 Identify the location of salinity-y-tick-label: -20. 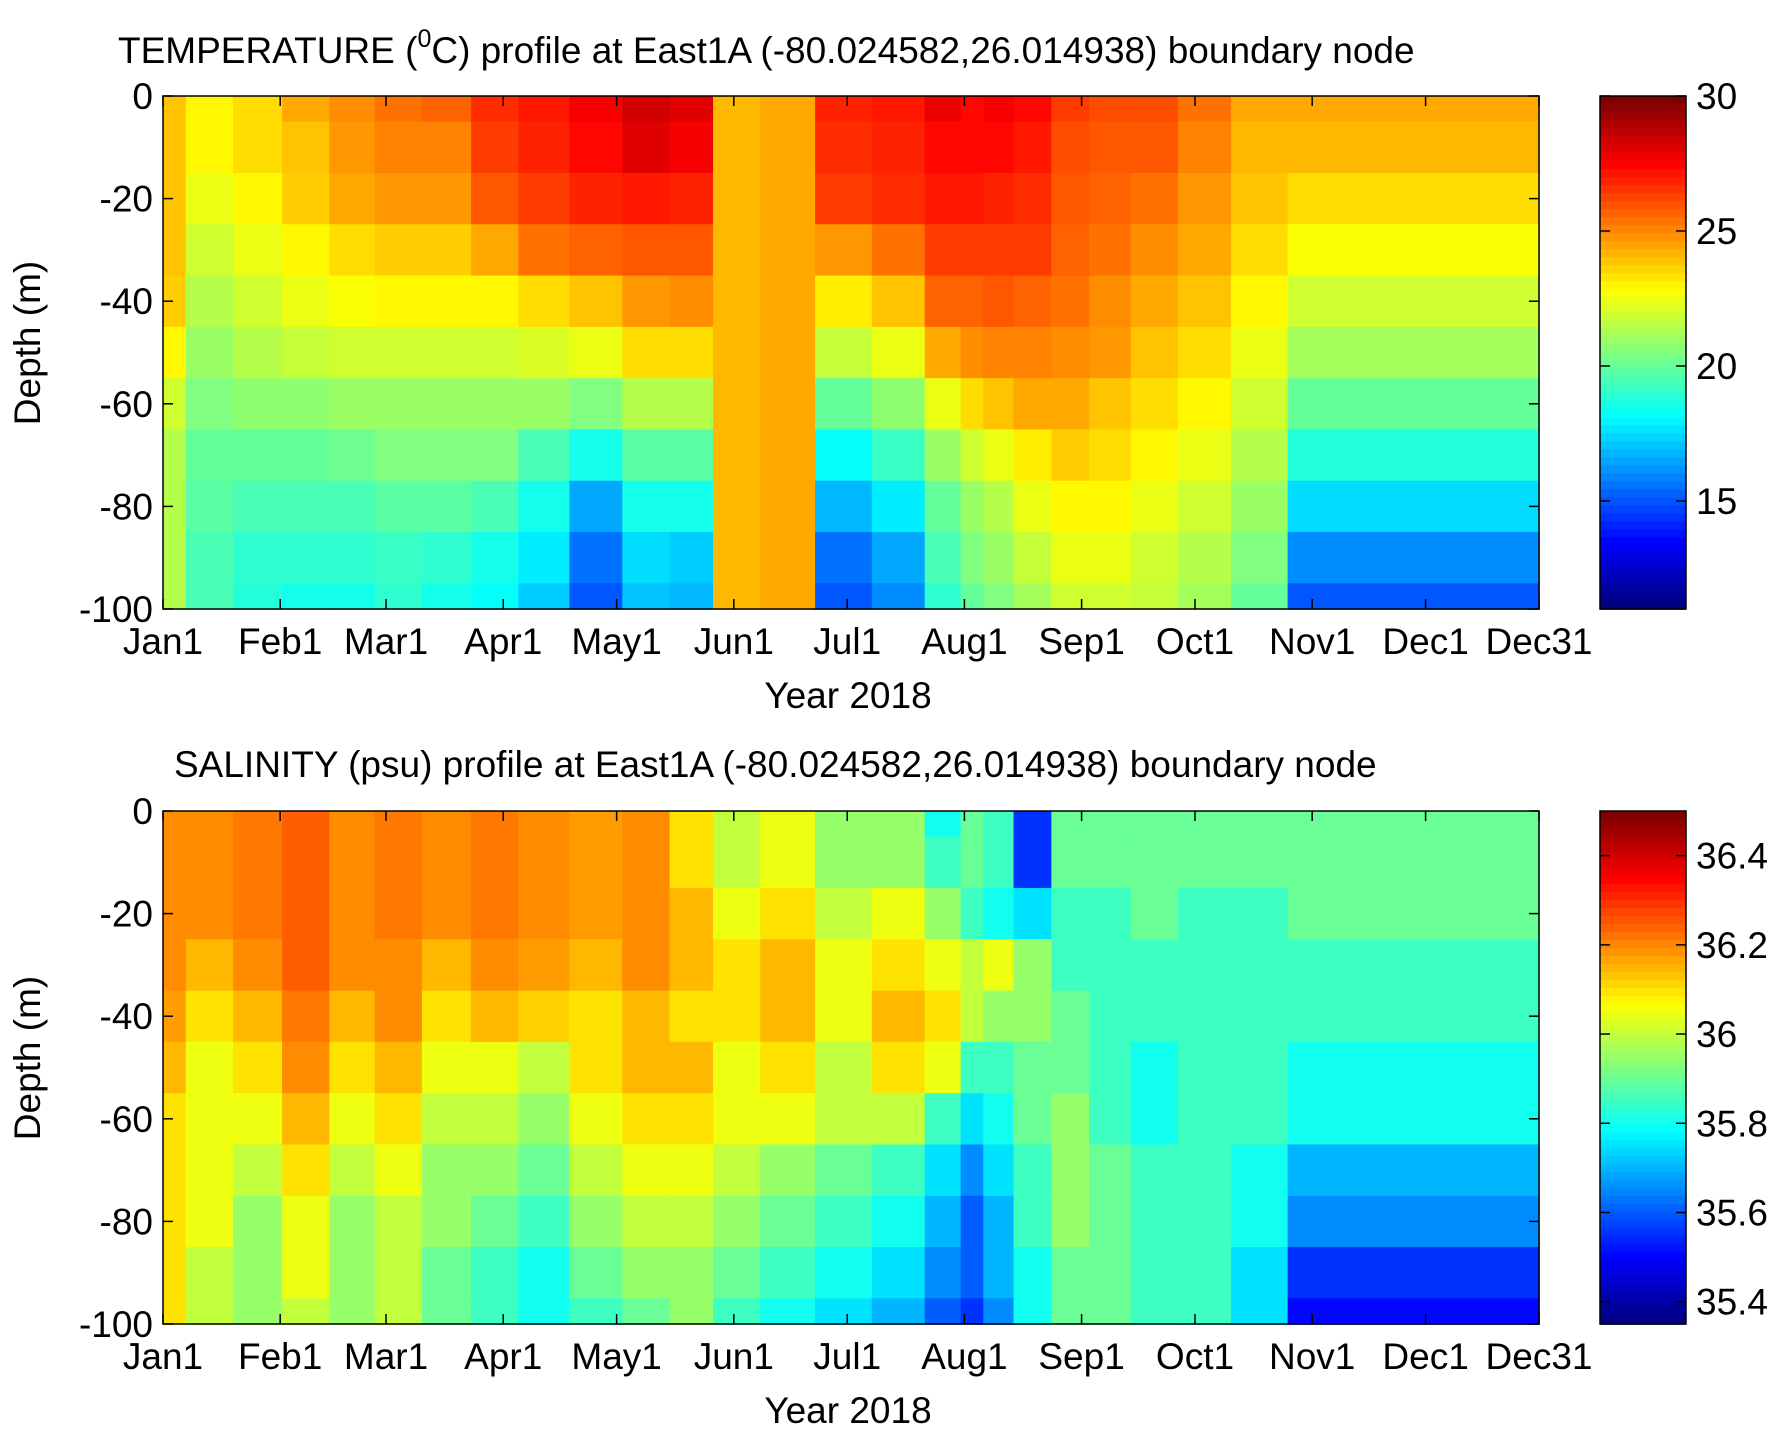
(126, 914).